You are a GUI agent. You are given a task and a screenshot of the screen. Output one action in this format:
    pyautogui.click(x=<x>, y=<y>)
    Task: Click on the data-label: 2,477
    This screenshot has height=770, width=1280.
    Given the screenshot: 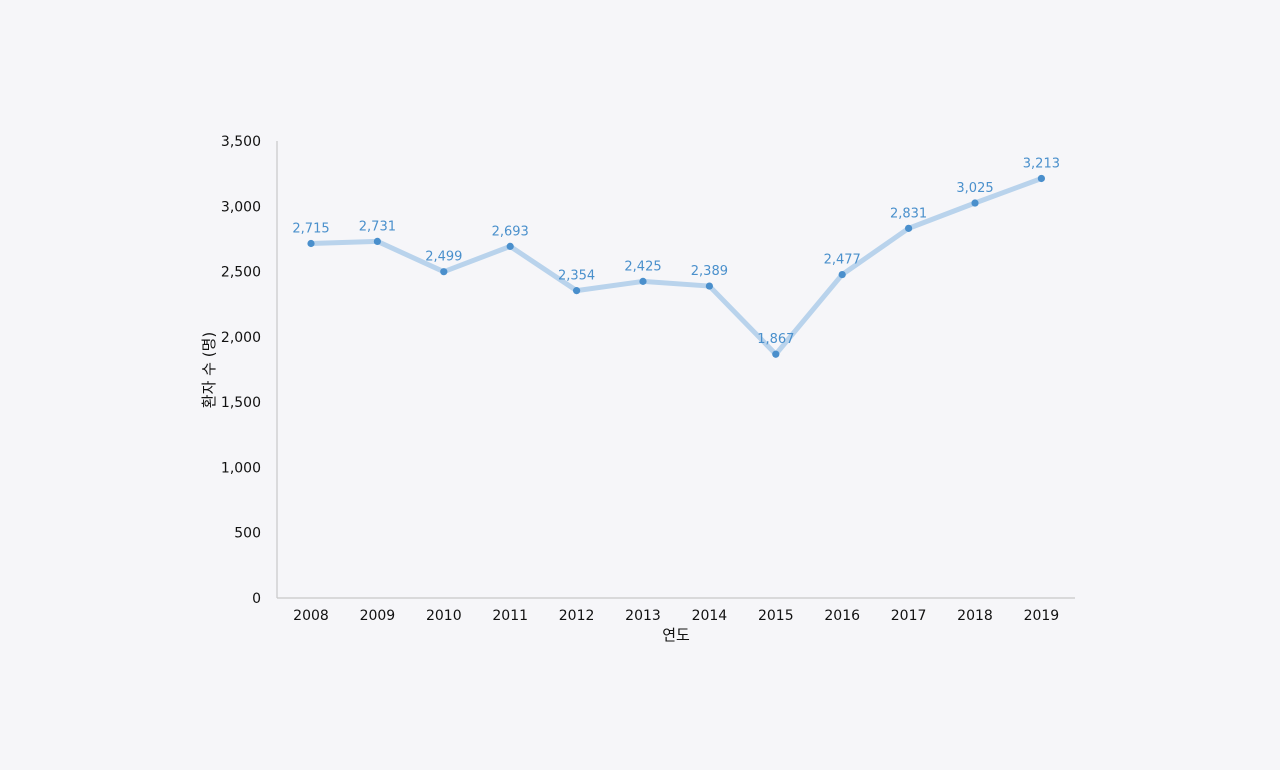 What is the action you would take?
    pyautogui.click(x=842, y=260)
    